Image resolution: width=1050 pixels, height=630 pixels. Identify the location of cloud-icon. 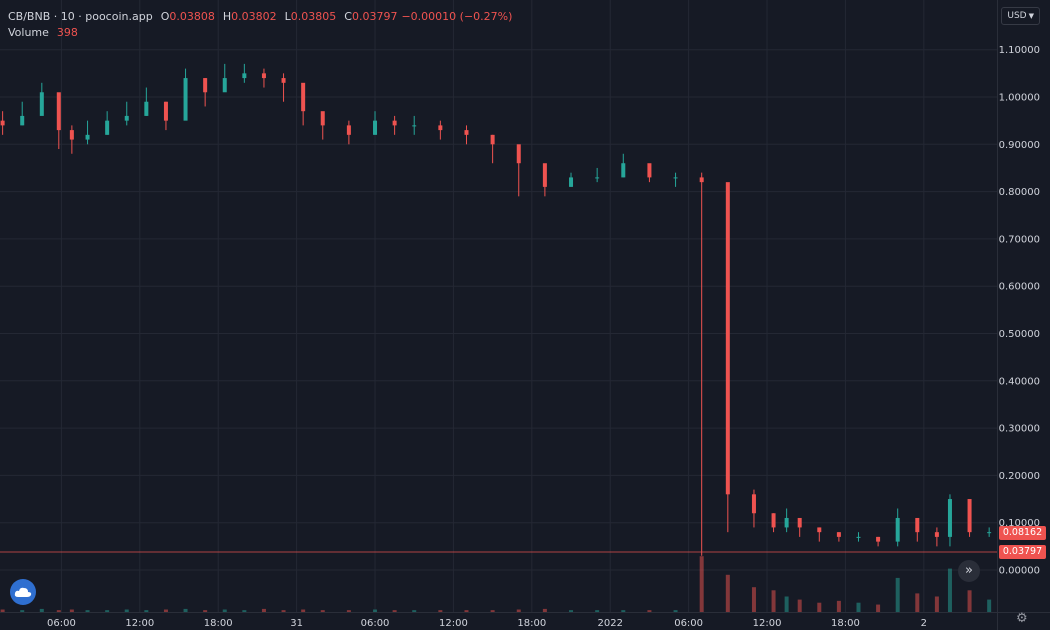
(23, 592).